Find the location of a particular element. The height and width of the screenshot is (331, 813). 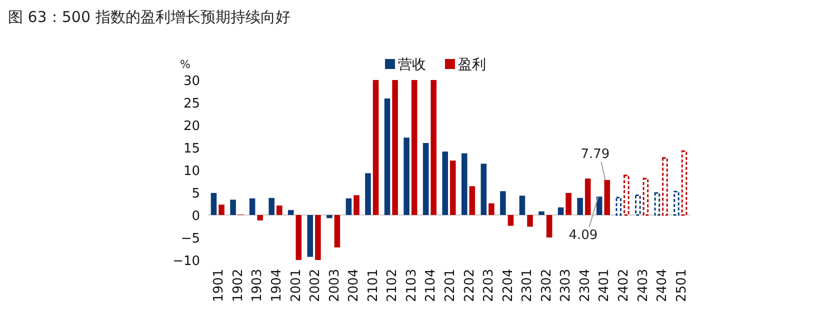

x-tick-label: 1903 is located at coordinates (258, 285).